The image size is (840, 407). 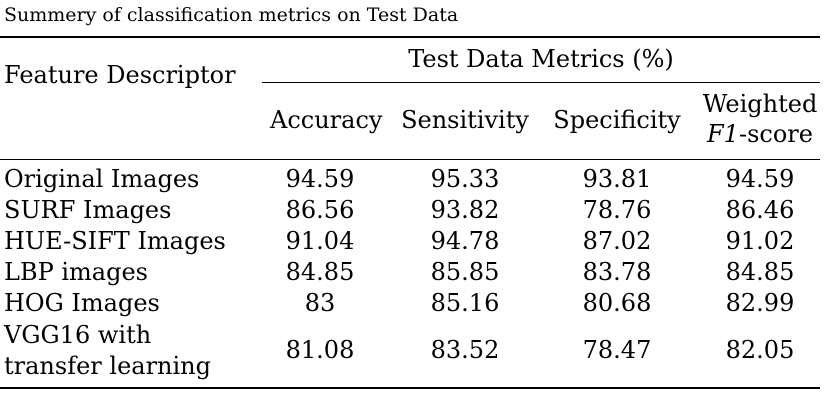 What do you see at coordinates (465, 350) in the screenshot?
I see `cell-sensitivity: 83.52` at bounding box center [465, 350].